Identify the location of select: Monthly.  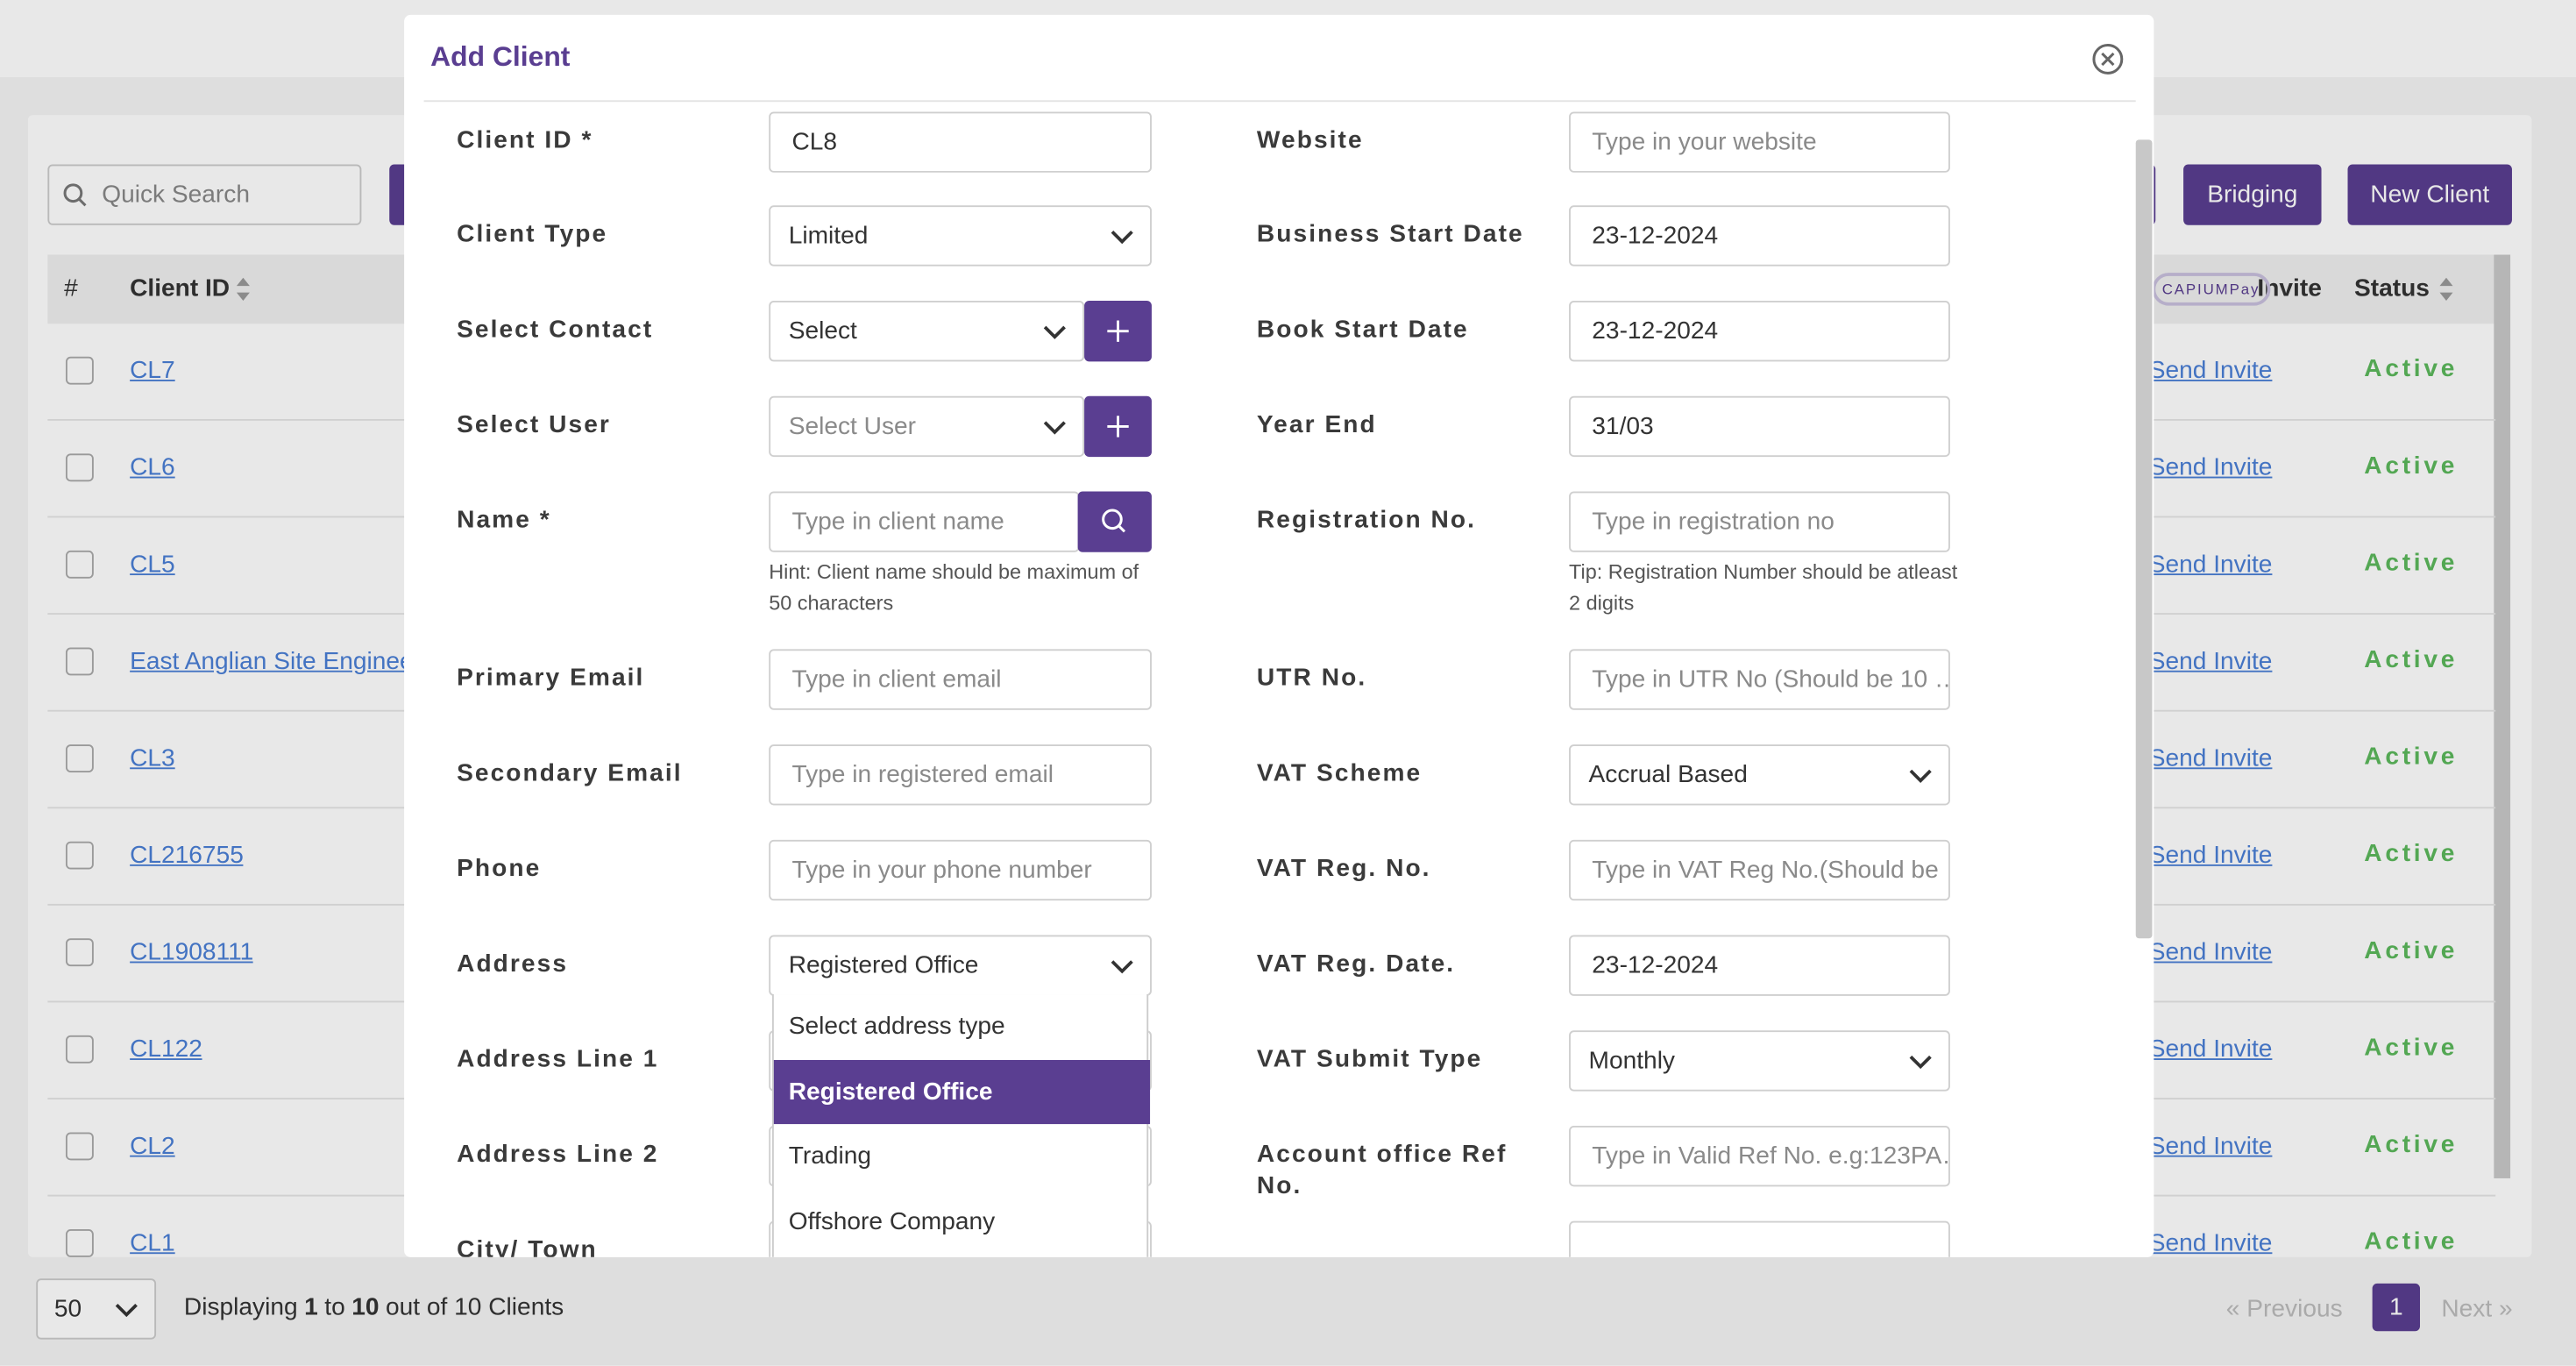
(1759, 1061).